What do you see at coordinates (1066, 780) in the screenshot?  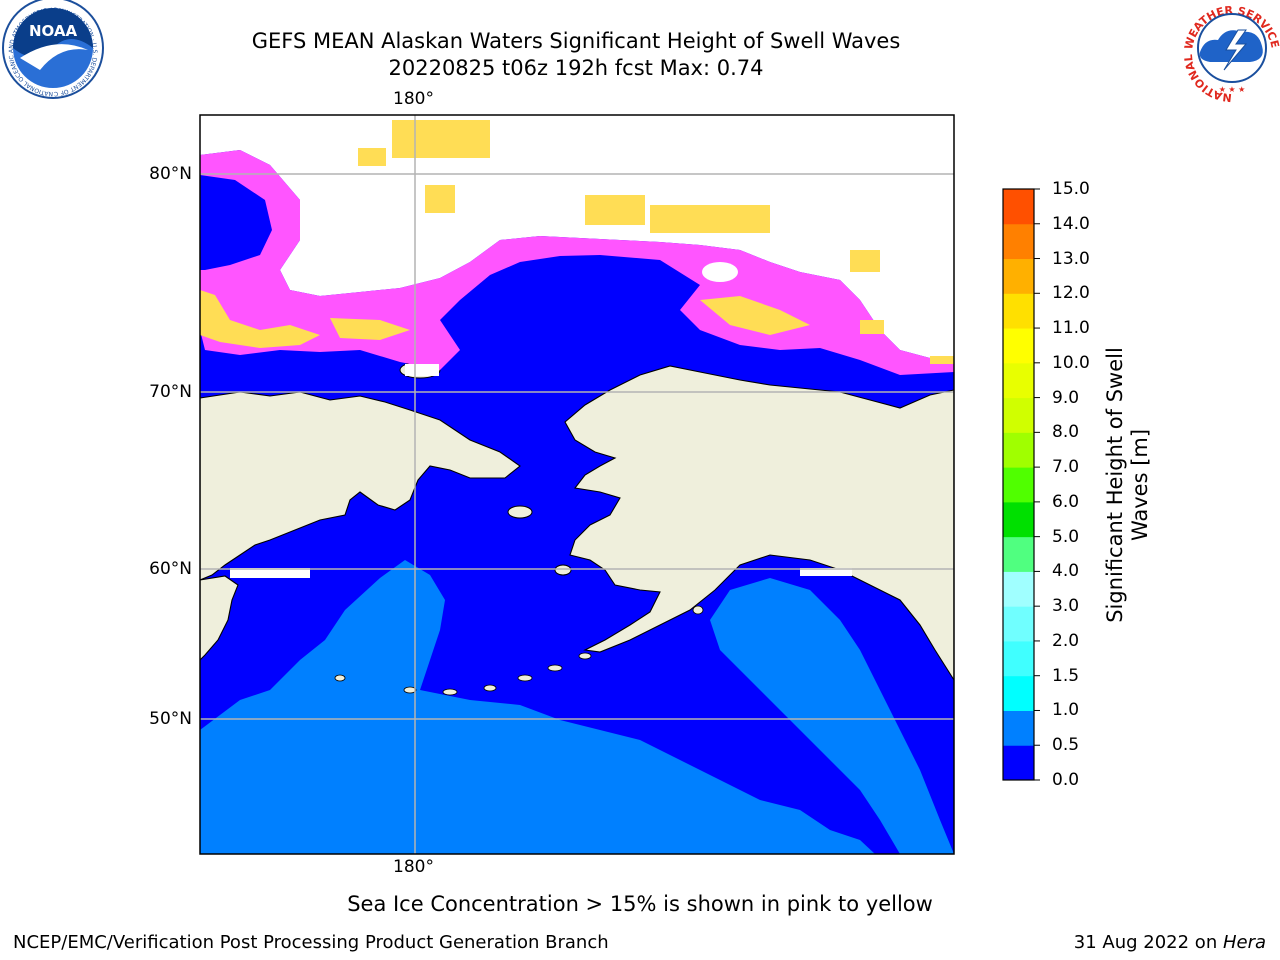 I see `colorbar-tick-label: 0.0` at bounding box center [1066, 780].